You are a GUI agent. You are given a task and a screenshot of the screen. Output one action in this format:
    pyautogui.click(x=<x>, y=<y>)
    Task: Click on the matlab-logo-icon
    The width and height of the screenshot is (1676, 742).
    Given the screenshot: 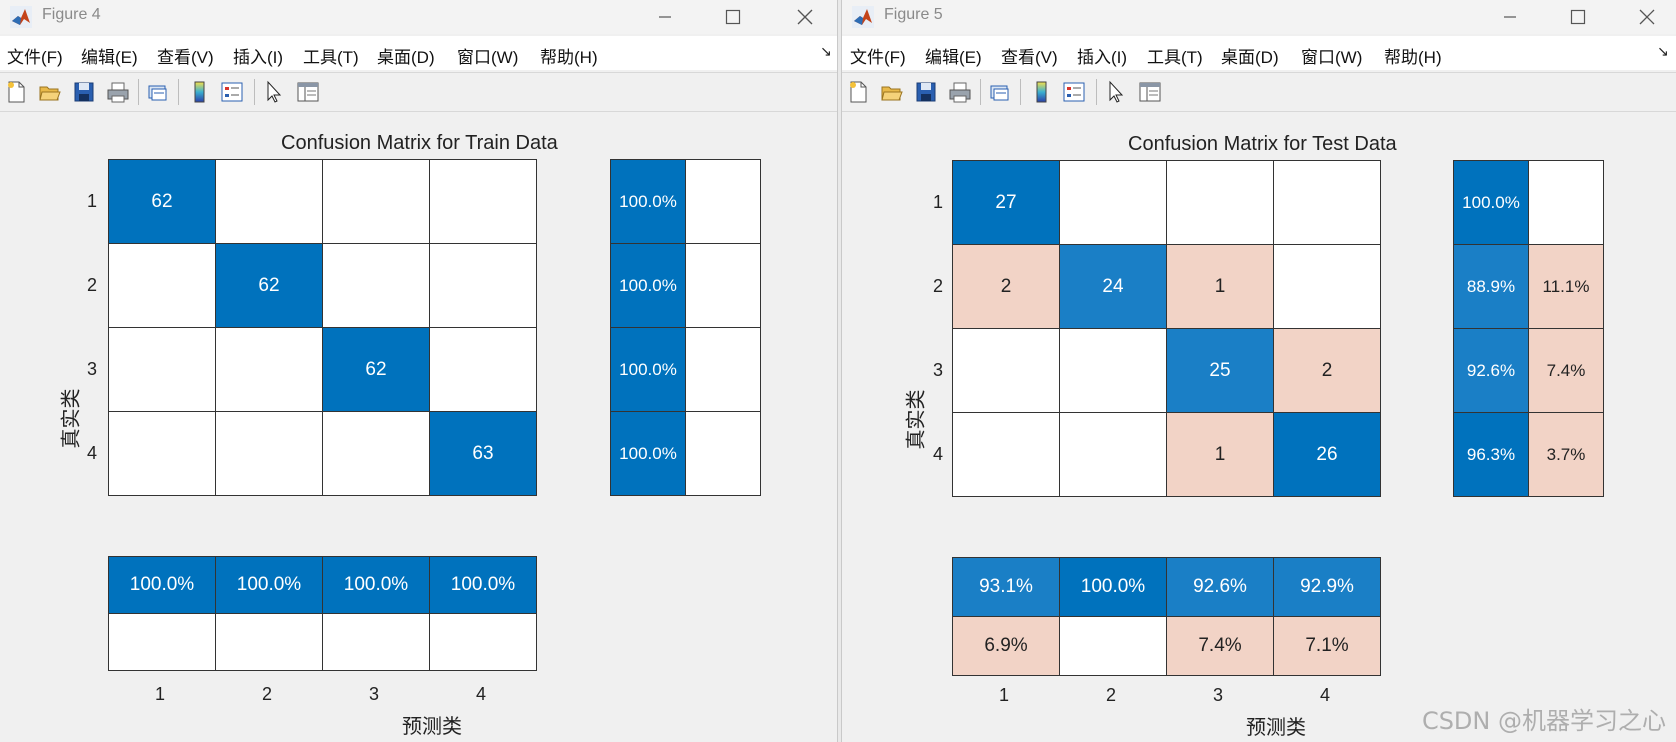 What is the action you would take?
    pyautogui.click(x=21, y=17)
    